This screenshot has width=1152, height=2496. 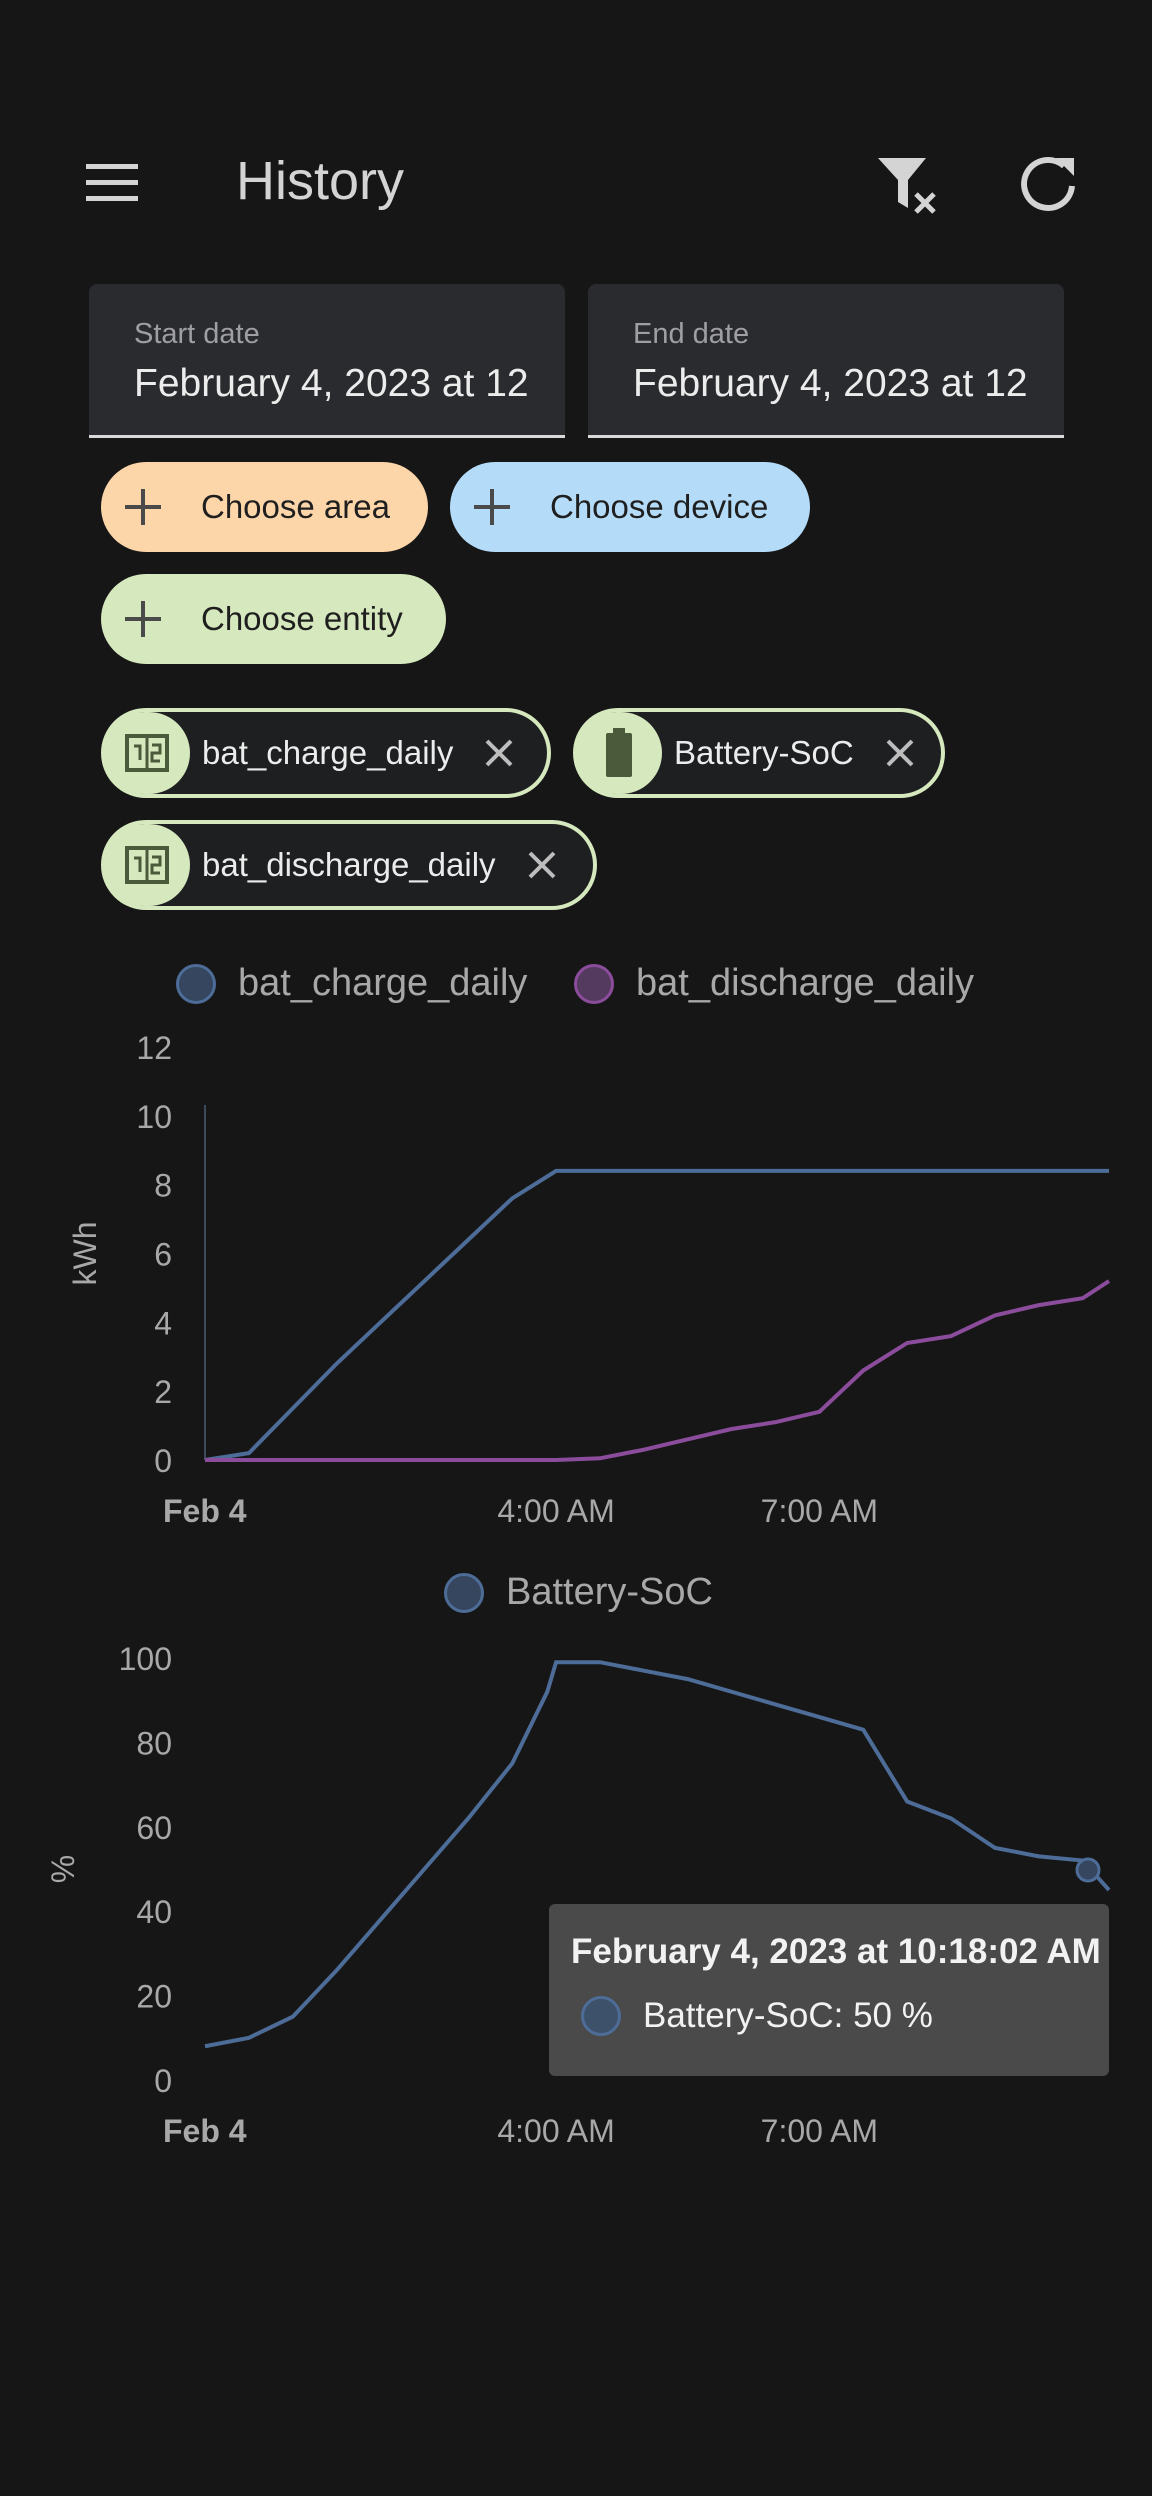 What do you see at coordinates (691, 334) in the screenshot?
I see `end-date-label: End date` at bounding box center [691, 334].